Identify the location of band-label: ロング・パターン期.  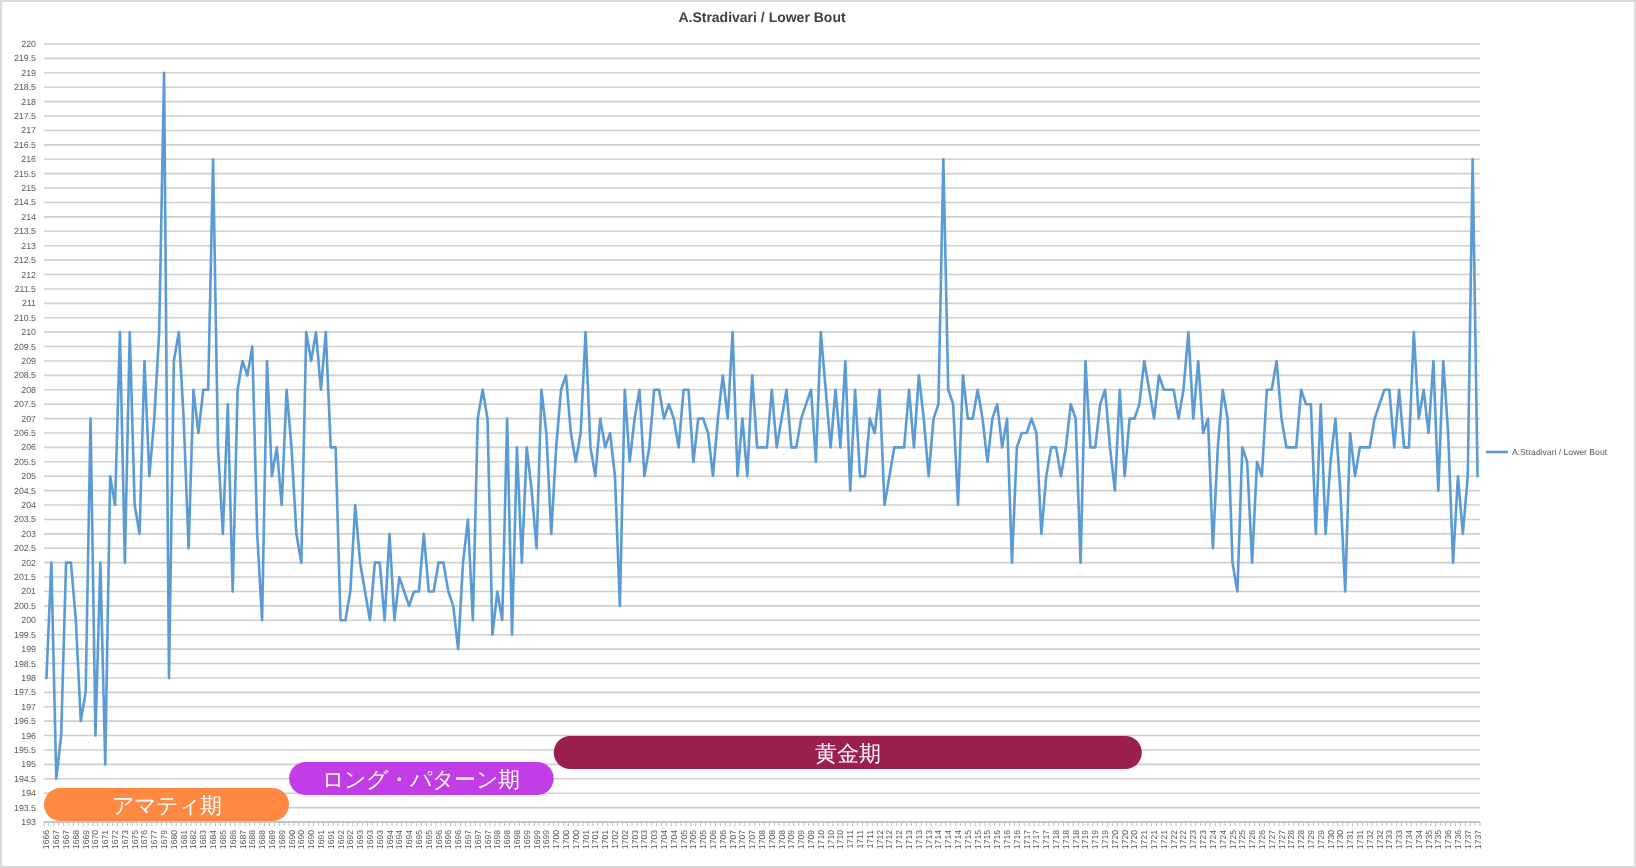
(421, 780).